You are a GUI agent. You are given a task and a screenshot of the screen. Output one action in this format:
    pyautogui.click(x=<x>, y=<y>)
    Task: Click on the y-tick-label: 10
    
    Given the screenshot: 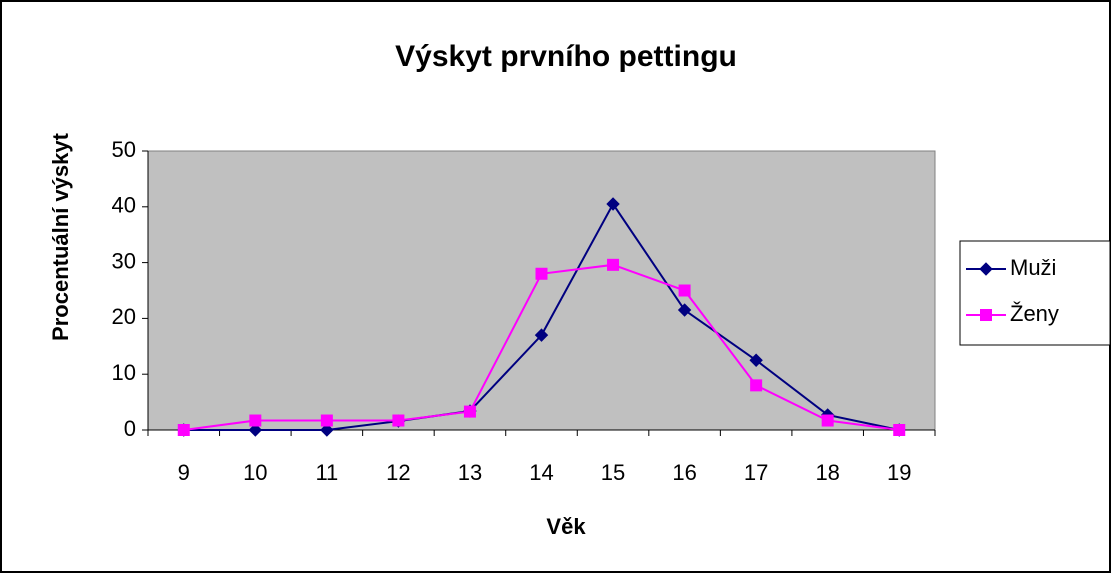 What is the action you would take?
    pyautogui.click(x=124, y=372)
    